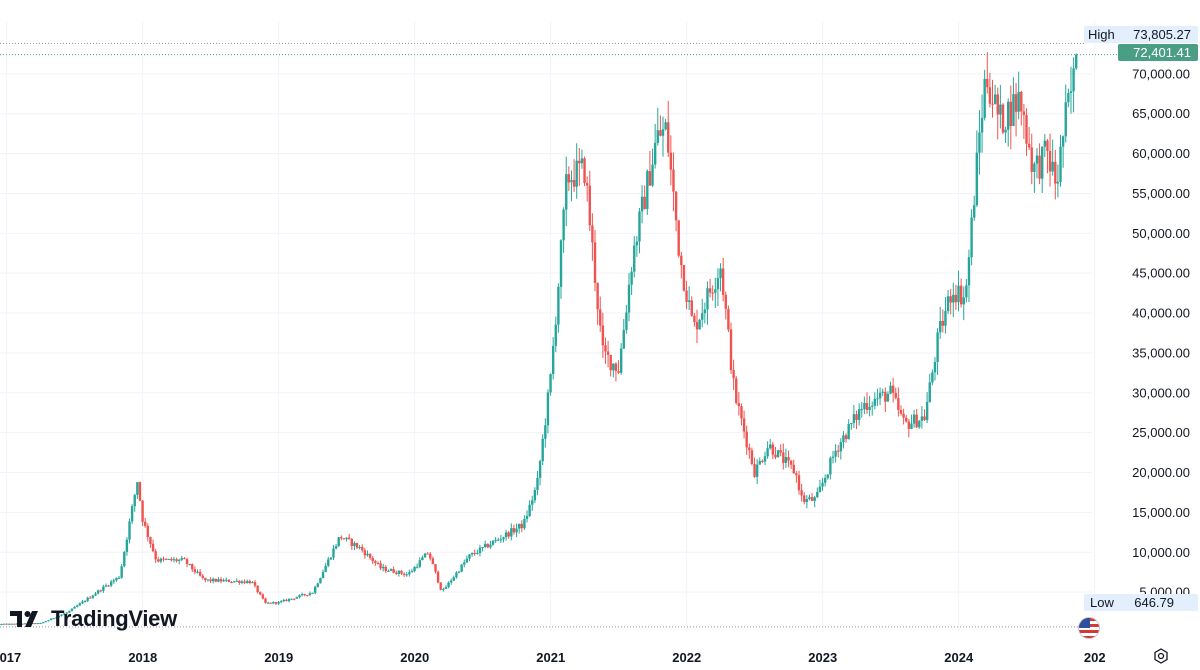  What do you see at coordinates (1158, 52) in the screenshot?
I see `last-price-badge: 72,401.41` at bounding box center [1158, 52].